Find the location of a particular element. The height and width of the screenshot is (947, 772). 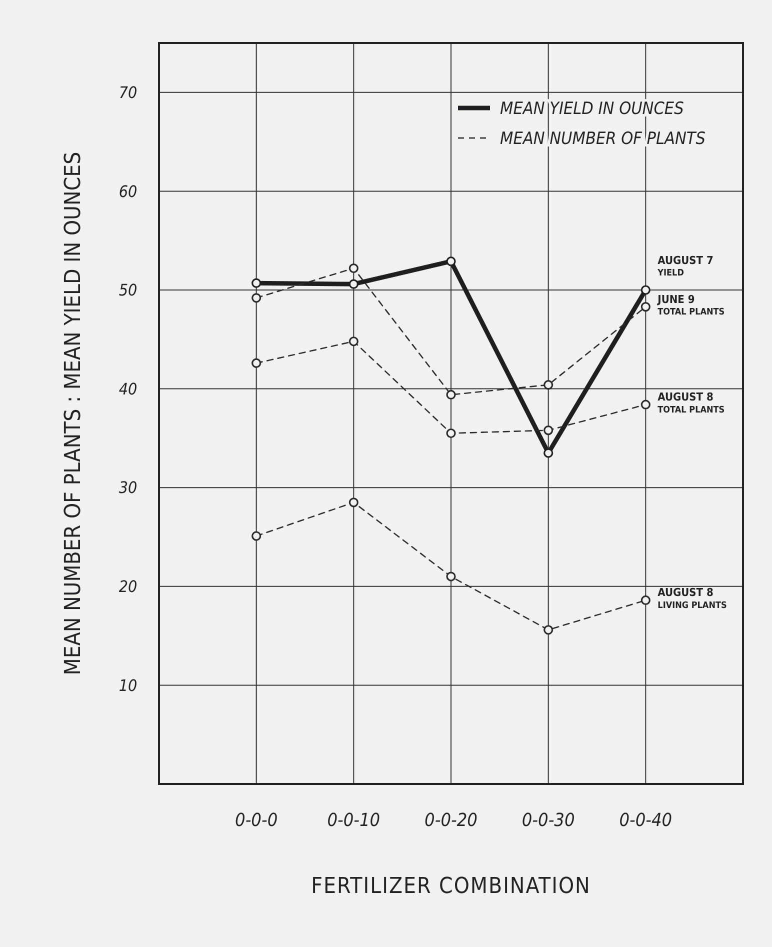

x-tick-label: 0-0-0 is located at coordinates (256, 820).